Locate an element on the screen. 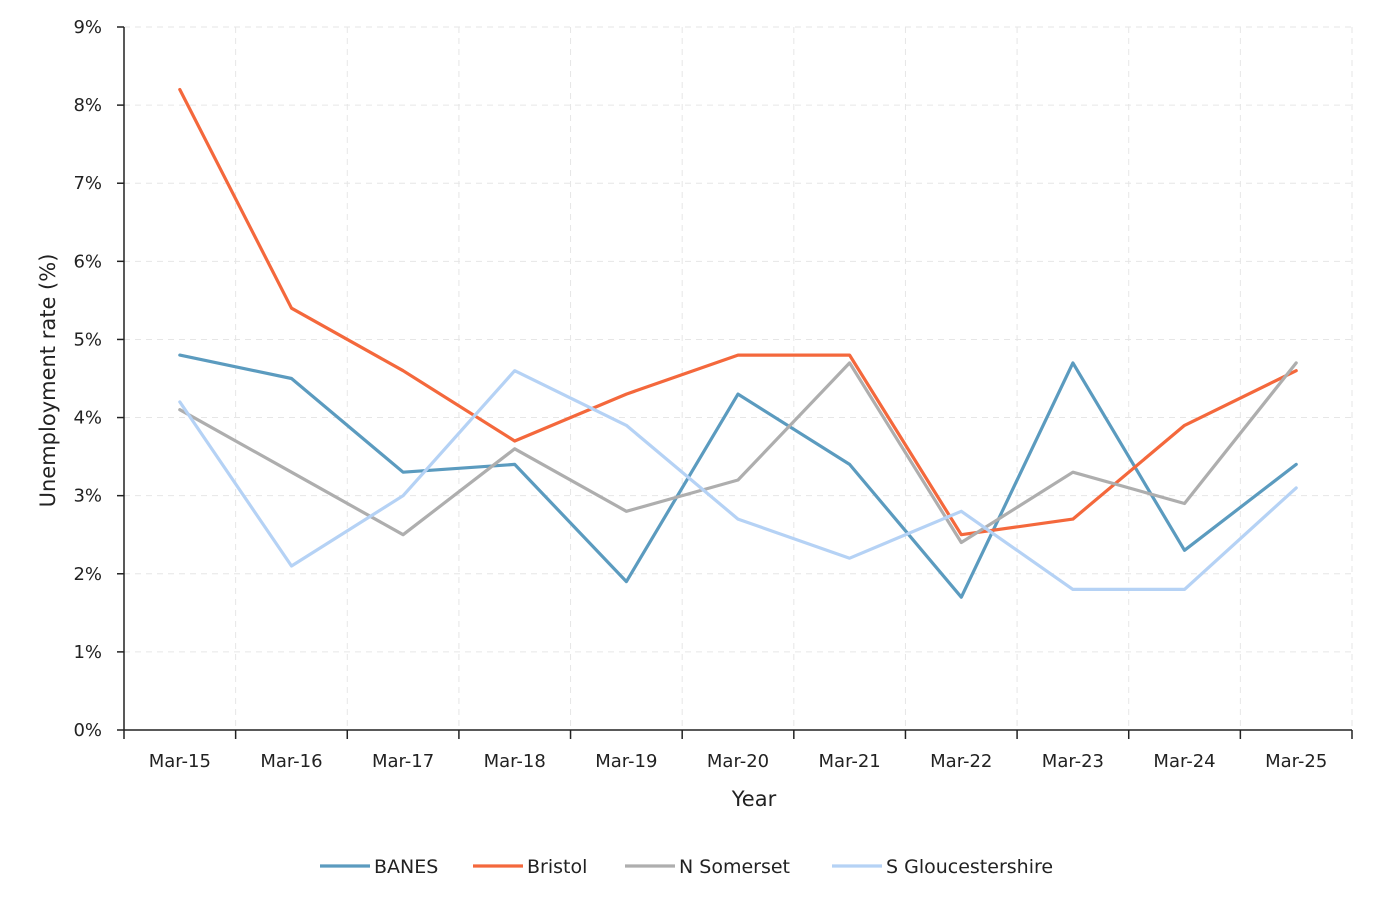 The height and width of the screenshot is (905, 1380). legend-item-banes: BANES is located at coordinates (379, 867).